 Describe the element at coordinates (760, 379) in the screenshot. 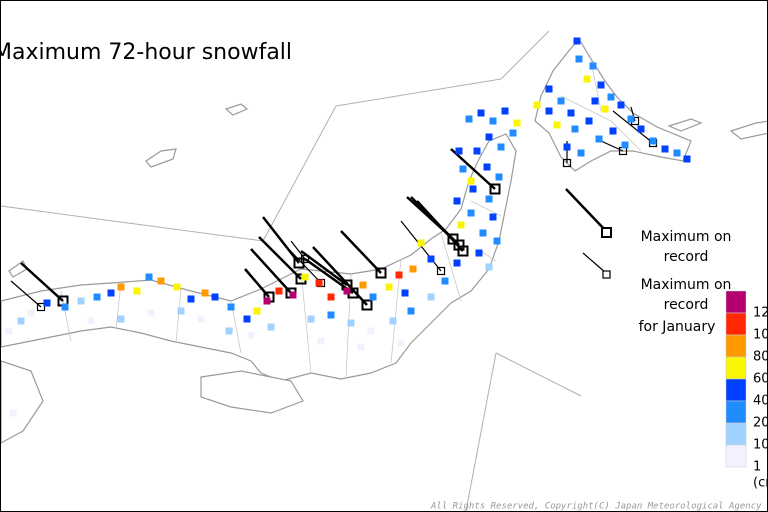

I see `scale-label: 60` at that location.